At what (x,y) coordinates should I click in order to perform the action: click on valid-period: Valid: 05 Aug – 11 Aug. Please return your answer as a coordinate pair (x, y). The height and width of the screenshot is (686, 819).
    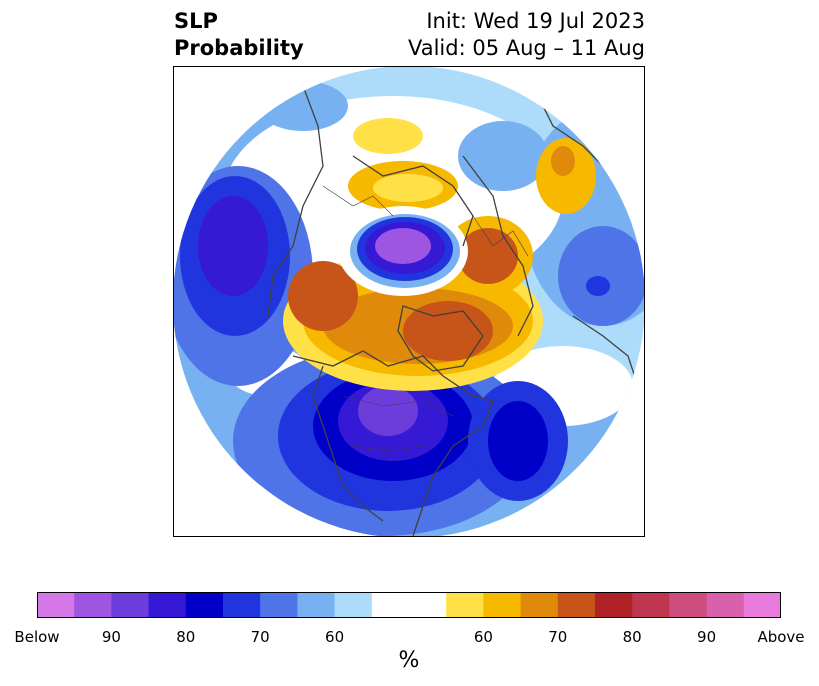
    Looking at the image, I should click on (526, 48).